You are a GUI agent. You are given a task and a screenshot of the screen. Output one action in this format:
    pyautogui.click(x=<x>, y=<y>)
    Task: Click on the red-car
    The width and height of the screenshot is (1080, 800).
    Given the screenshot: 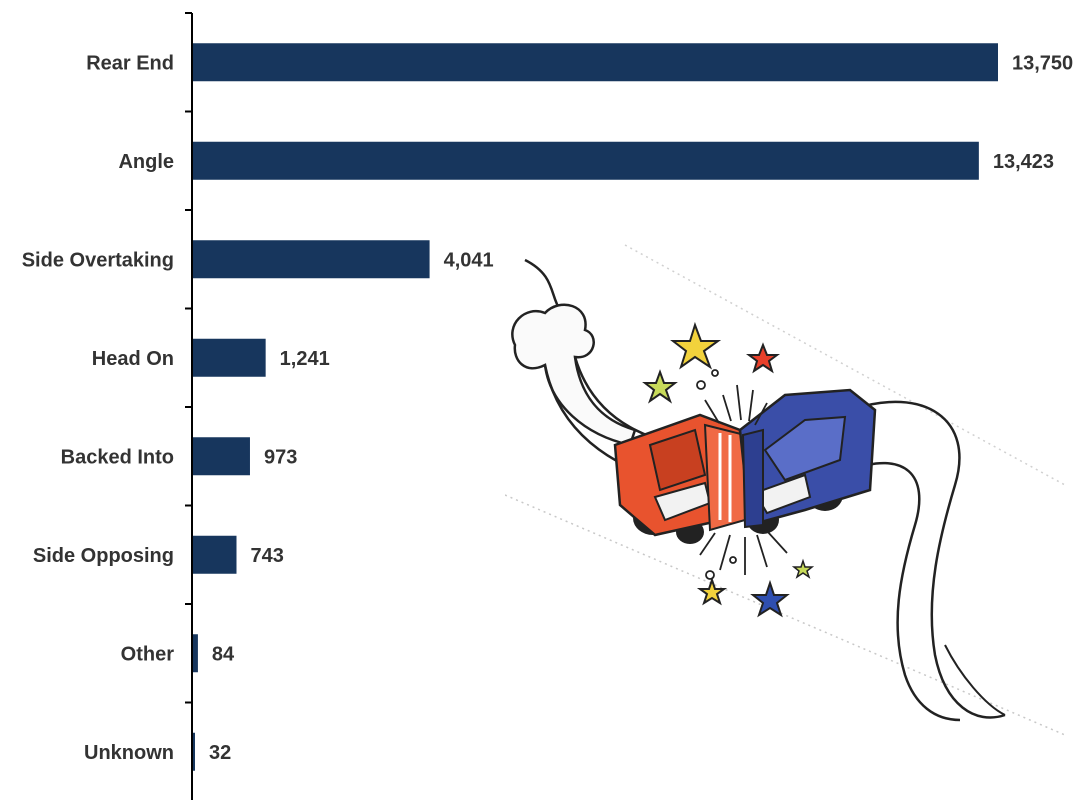 What is the action you would take?
    pyautogui.click(x=680, y=478)
    